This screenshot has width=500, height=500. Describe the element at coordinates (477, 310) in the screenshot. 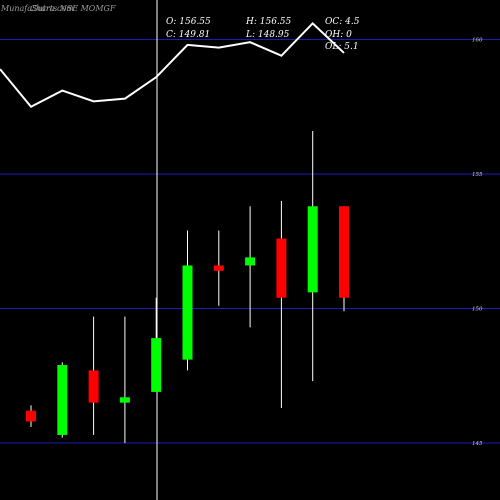

I see `y-tick-label: 150` at that location.